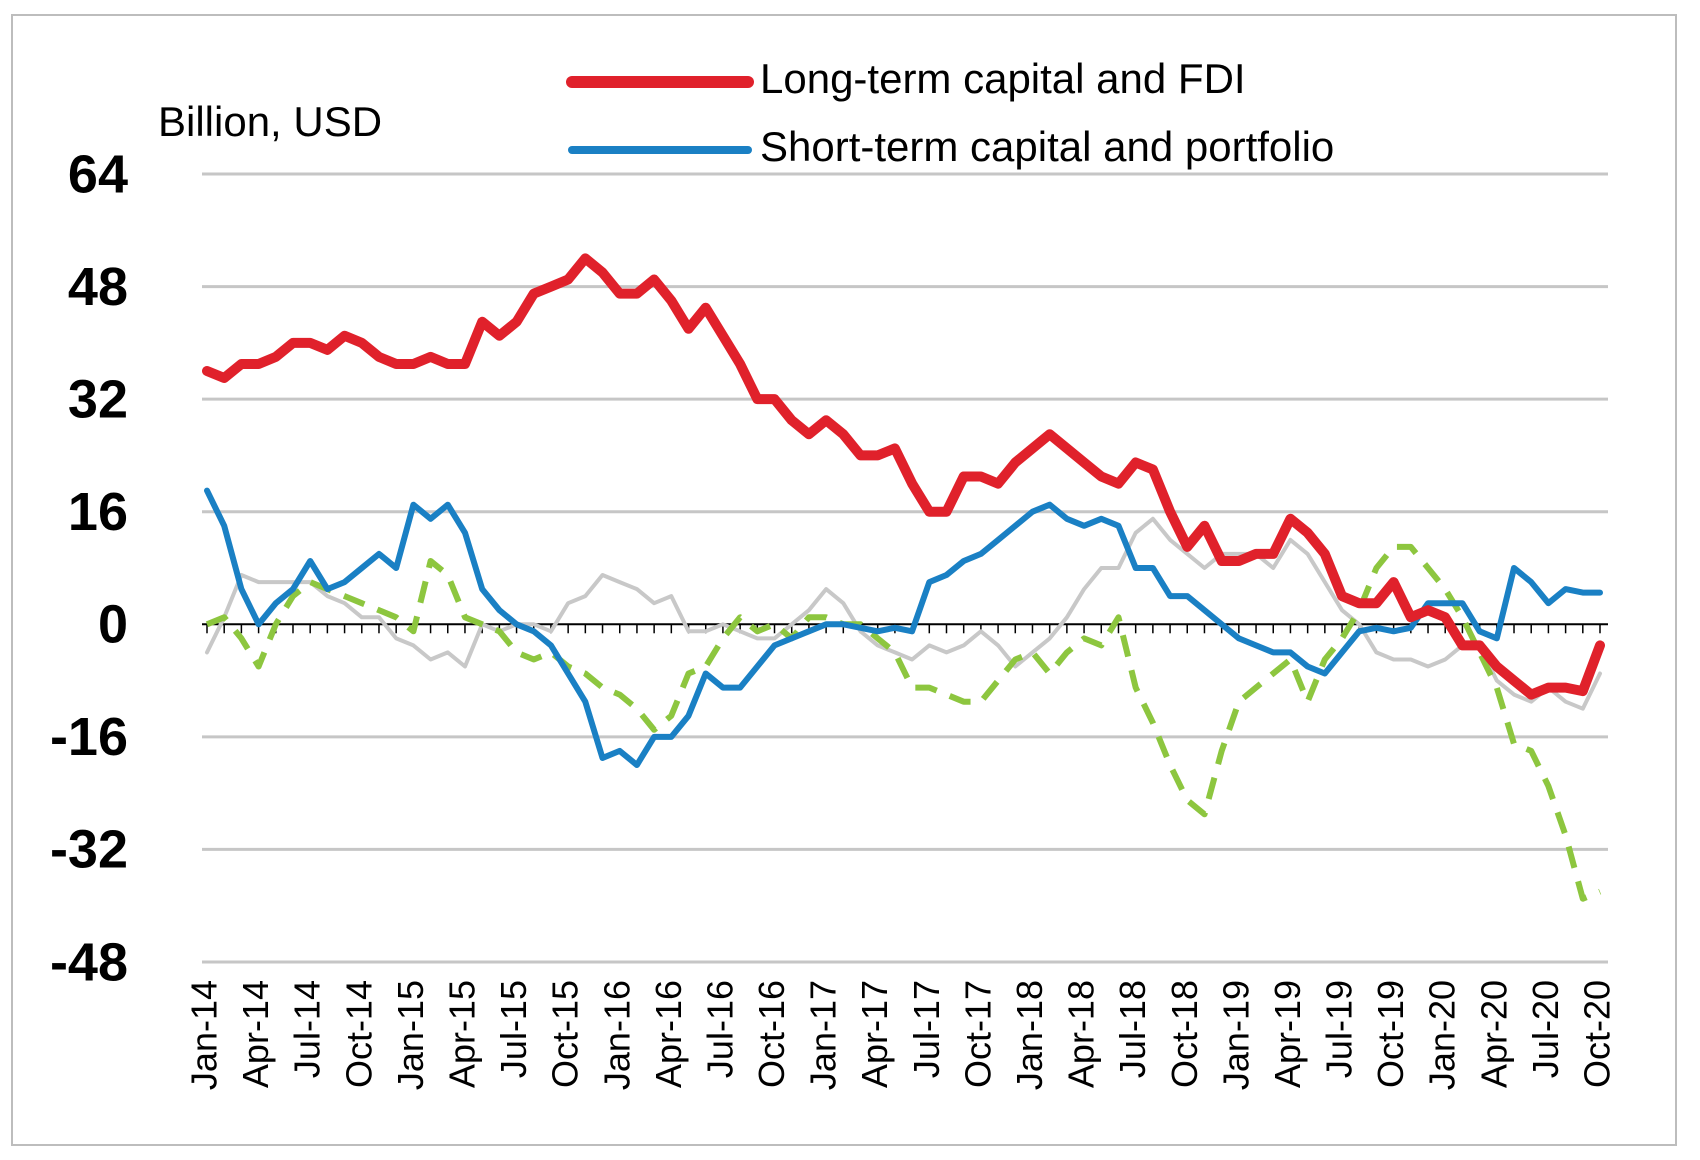  I want to click on x-tick-label: Jan-18, so click(1029, 1035).